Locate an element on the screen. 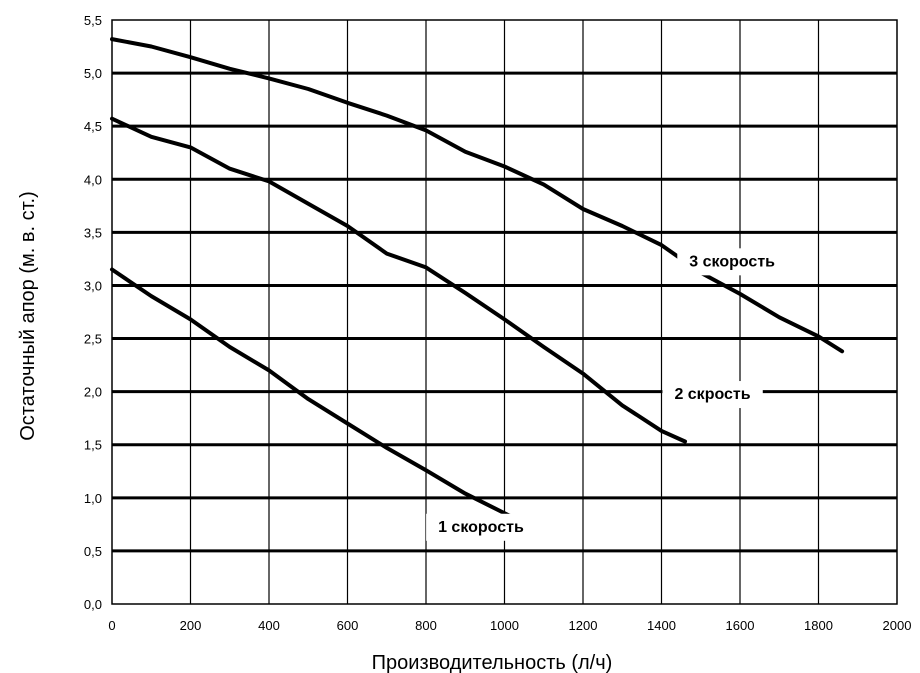  x-tick-label: 600 is located at coordinates (348, 625).